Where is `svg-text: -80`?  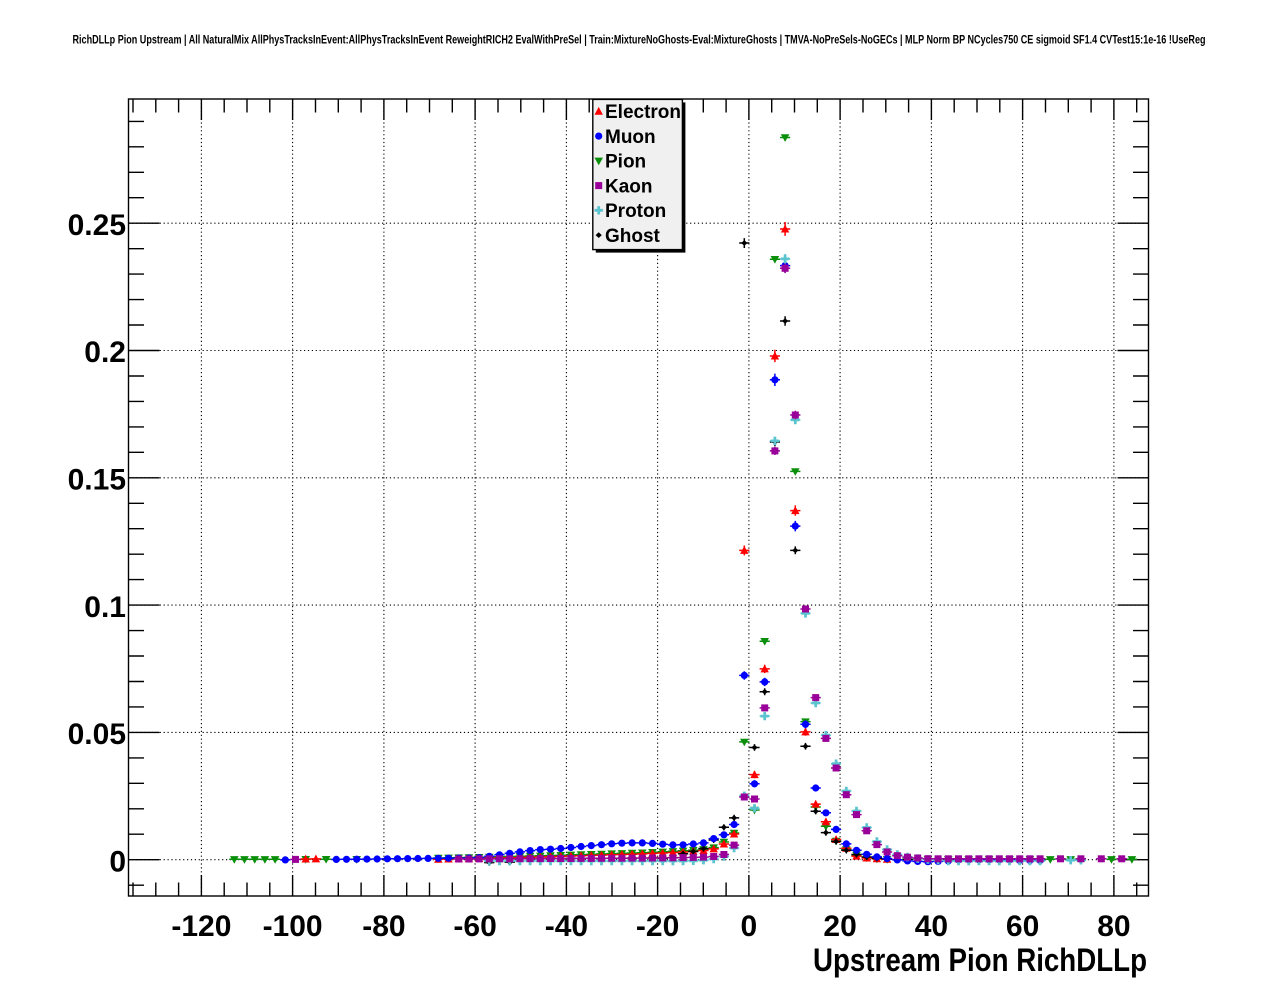 svg-text: -80 is located at coordinates (383, 926).